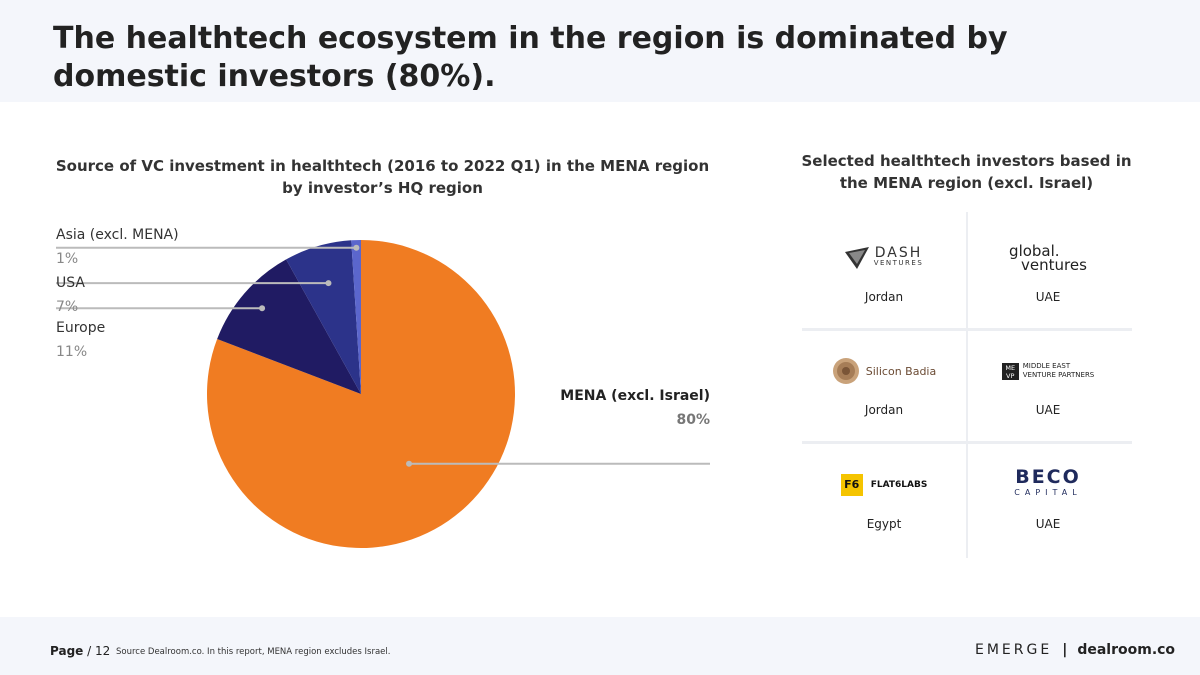 Image resolution: width=1200 pixels, height=675 pixels. Describe the element at coordinates (851, 485) in the screenshot. I see `flat6labs-mark: F6` at that location.